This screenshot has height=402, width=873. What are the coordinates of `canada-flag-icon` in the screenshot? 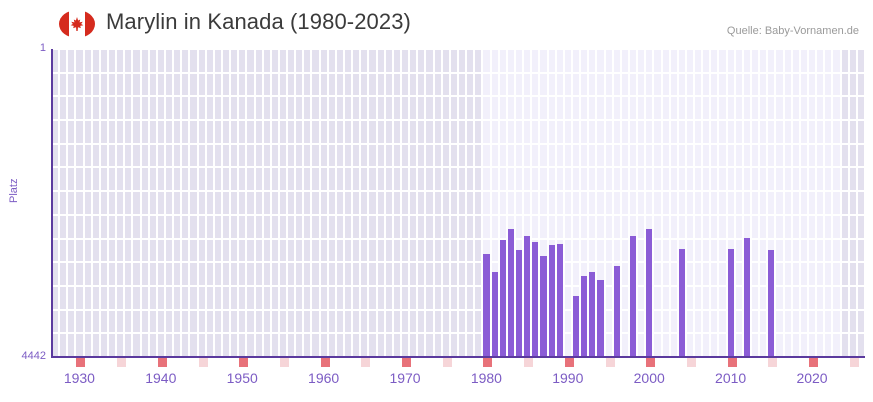 It's located at (77, 24).